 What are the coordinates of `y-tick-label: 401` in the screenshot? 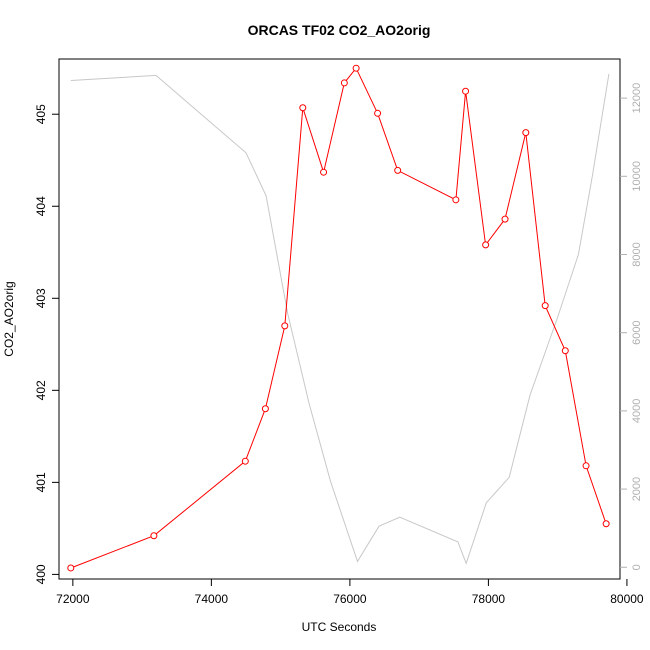 It's located at (41, 482).